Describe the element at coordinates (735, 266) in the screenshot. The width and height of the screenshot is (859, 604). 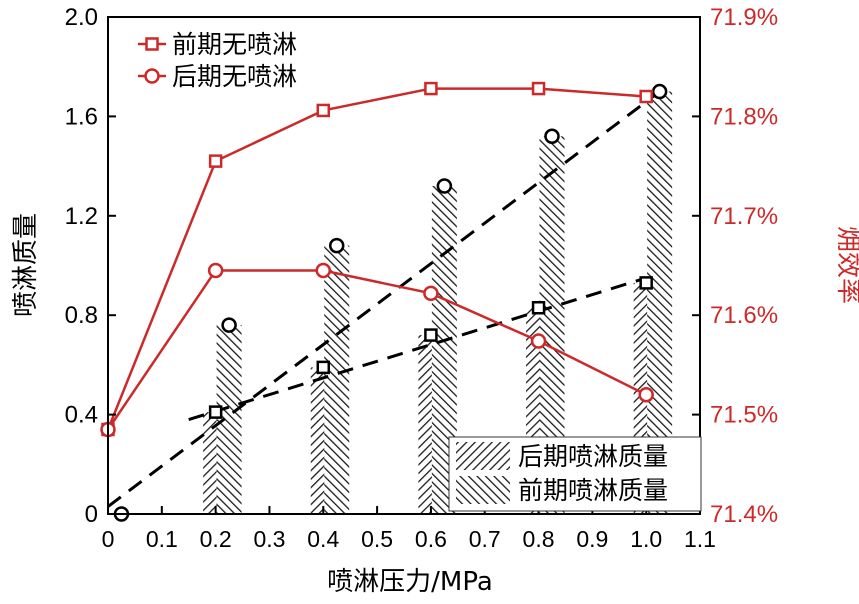
I see `right-axis: 71.4% 71.5% 71.6% 71.7% 71.8% 71.9%` at that location.